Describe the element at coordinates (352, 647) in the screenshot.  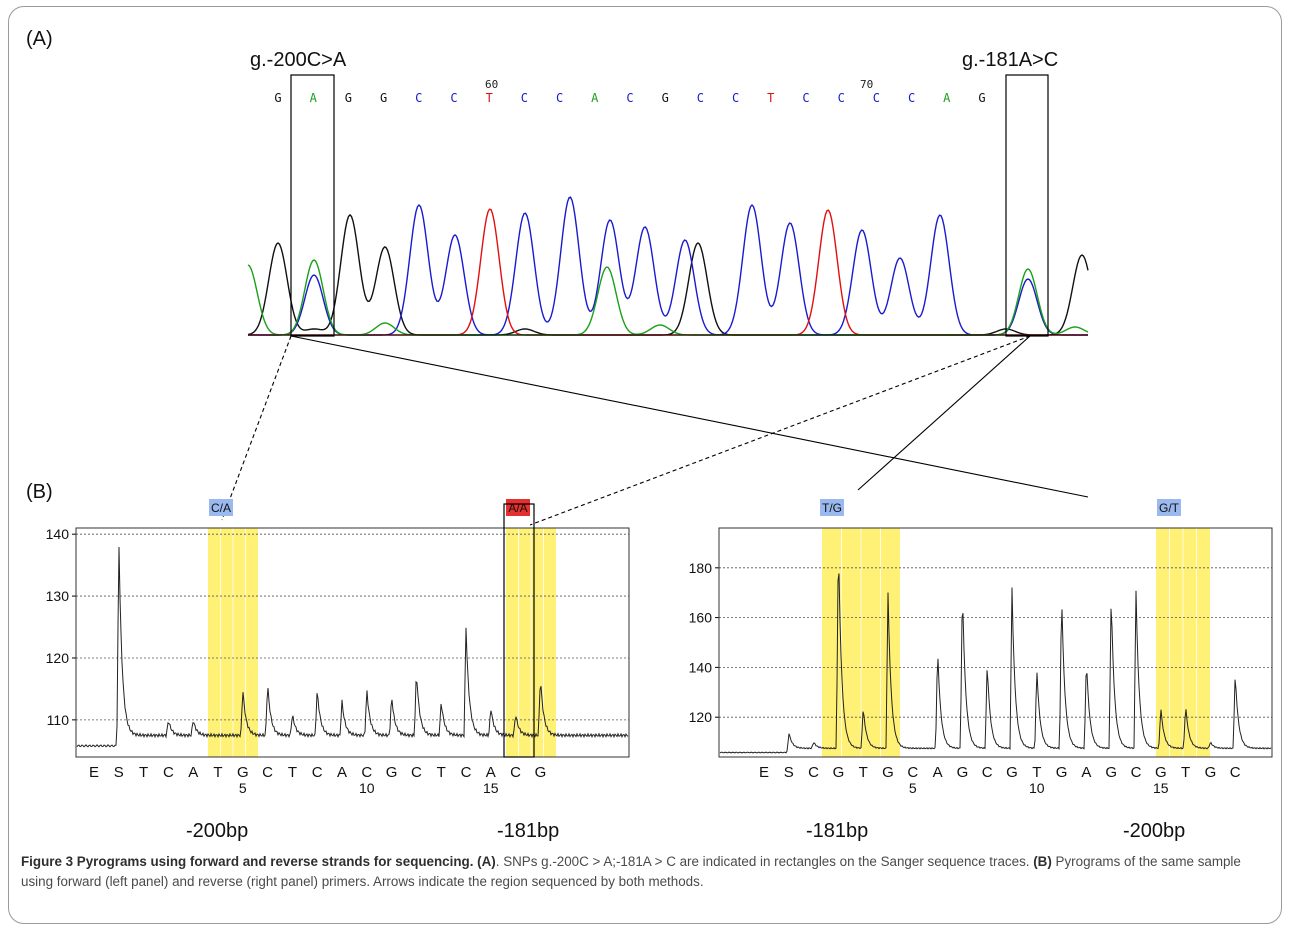
I see `left-pyro-trace` at that location.